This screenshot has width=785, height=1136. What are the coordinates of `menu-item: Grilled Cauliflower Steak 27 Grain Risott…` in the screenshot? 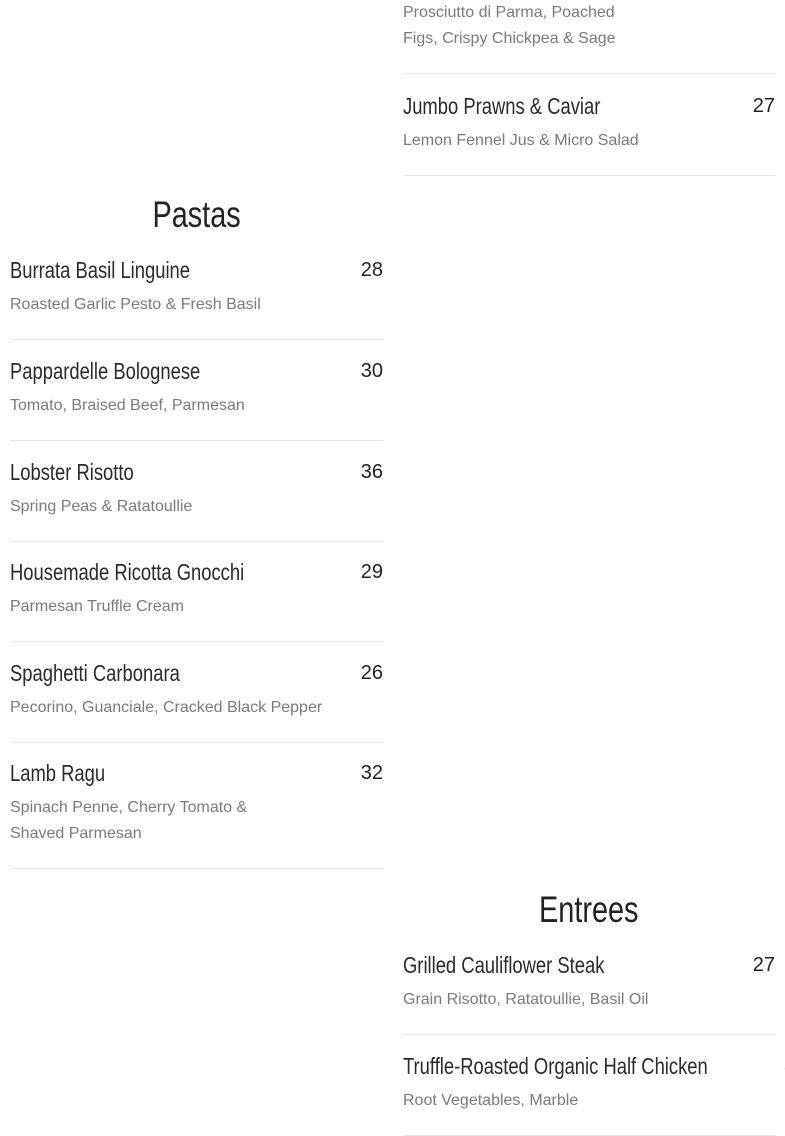 It's located at (589, 984).